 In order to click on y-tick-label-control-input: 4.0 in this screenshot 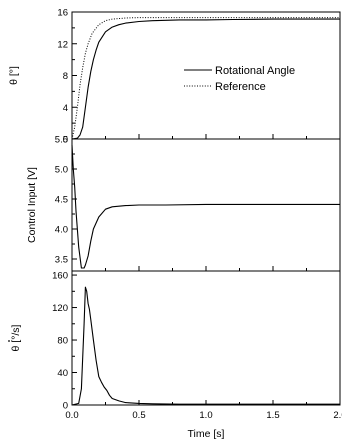, I will do `click(61, 230)`.